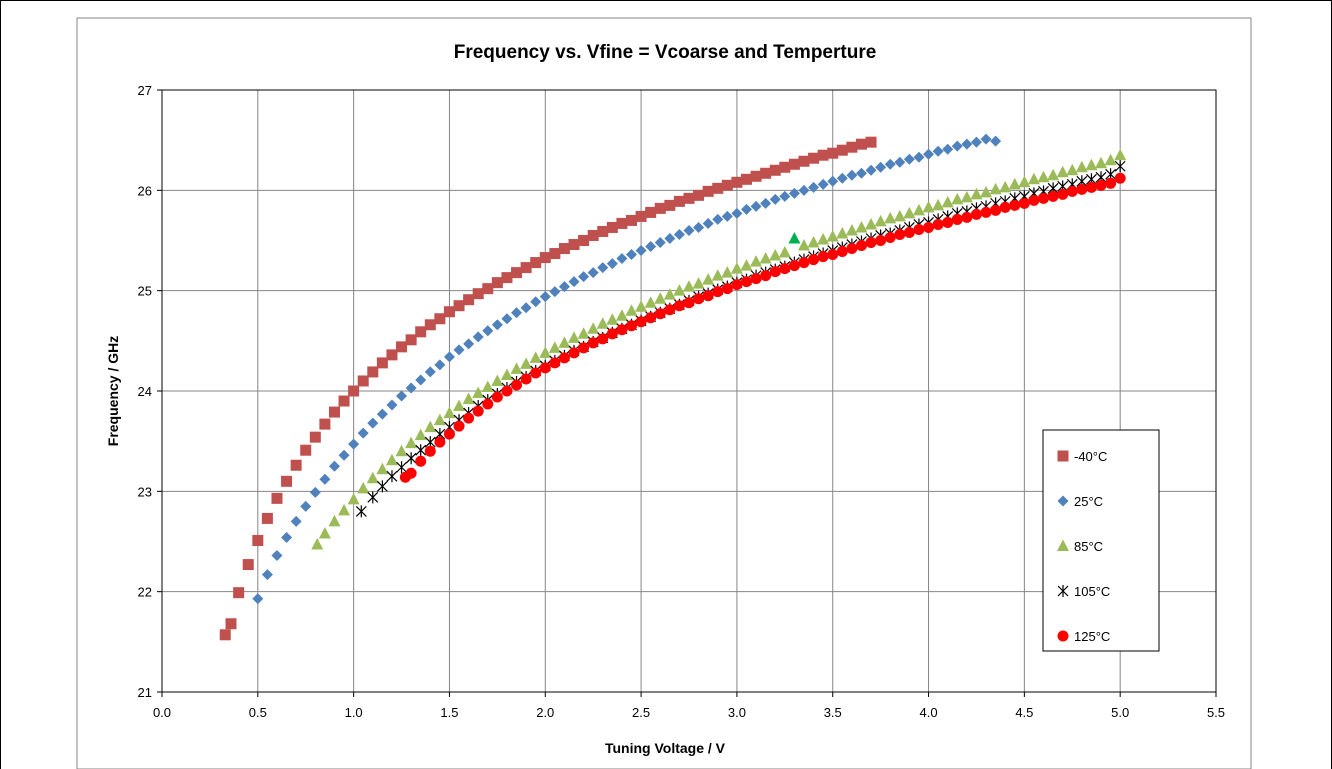  What do you see at coordinates (145, 90) in the screenshot?
I see `y-tick-label: 27` at bounding box center [145, 90].